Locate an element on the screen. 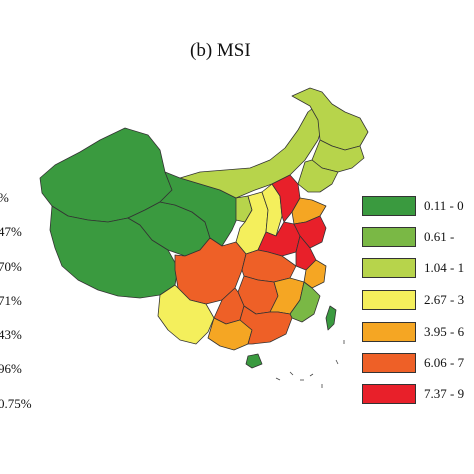 Image resolution: width=474 pixels, height=474 pixels. legend-item: 3.95 - 6 is located at coordinates (418, 333).